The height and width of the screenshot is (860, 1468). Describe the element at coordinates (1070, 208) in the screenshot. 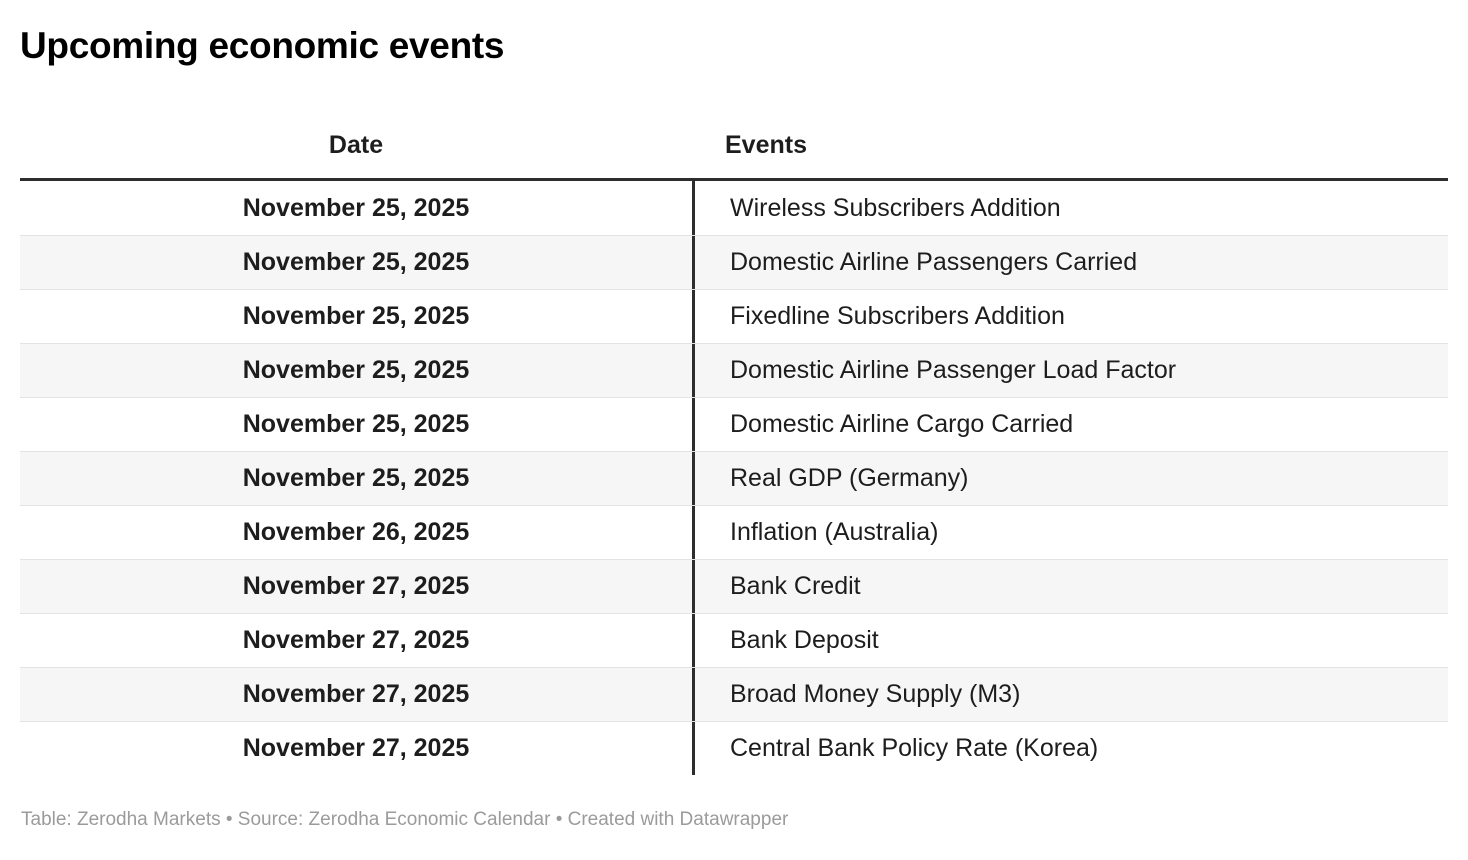

I see `event-cell: Wireless Subscribers Addition` at that location.